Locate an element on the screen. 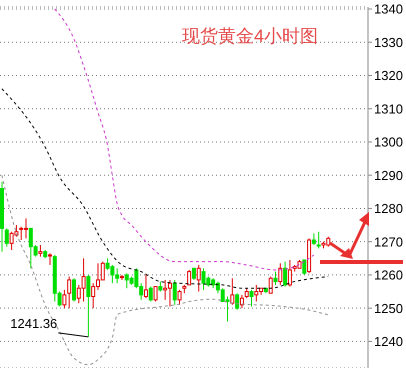 The height and width of the screenshot is (368, 406). annotation: 1241.36 is located at coordinates (34, 323).